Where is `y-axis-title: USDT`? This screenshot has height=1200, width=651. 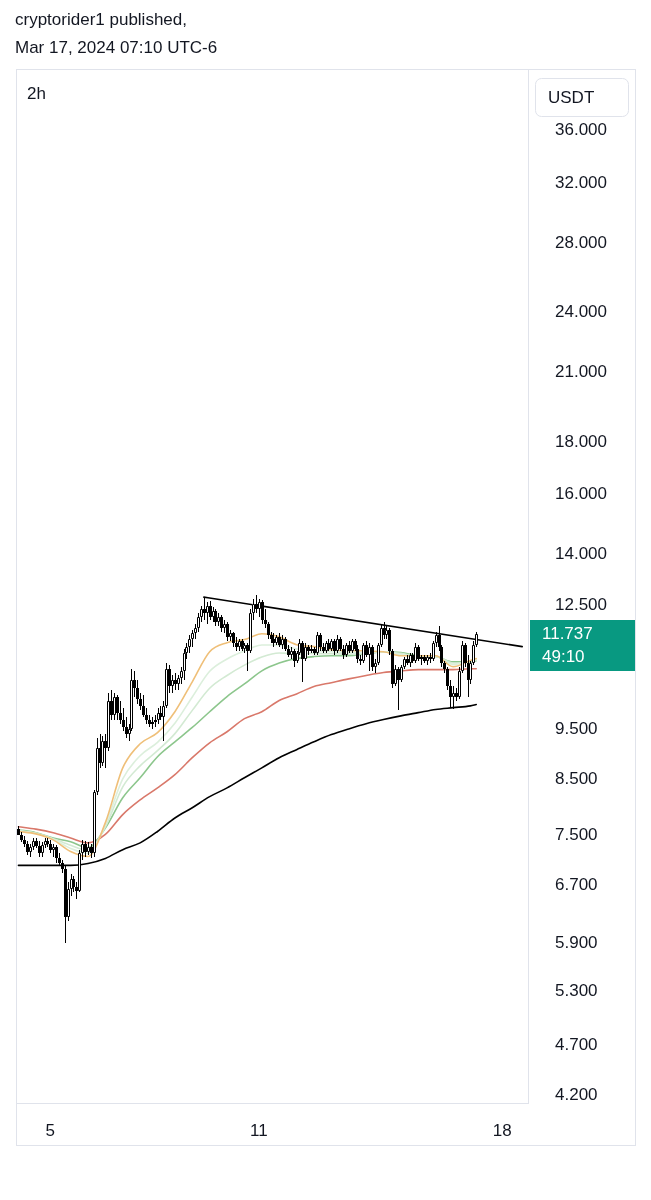 y-axis-title: USDT is located at coordinates (571, 97).